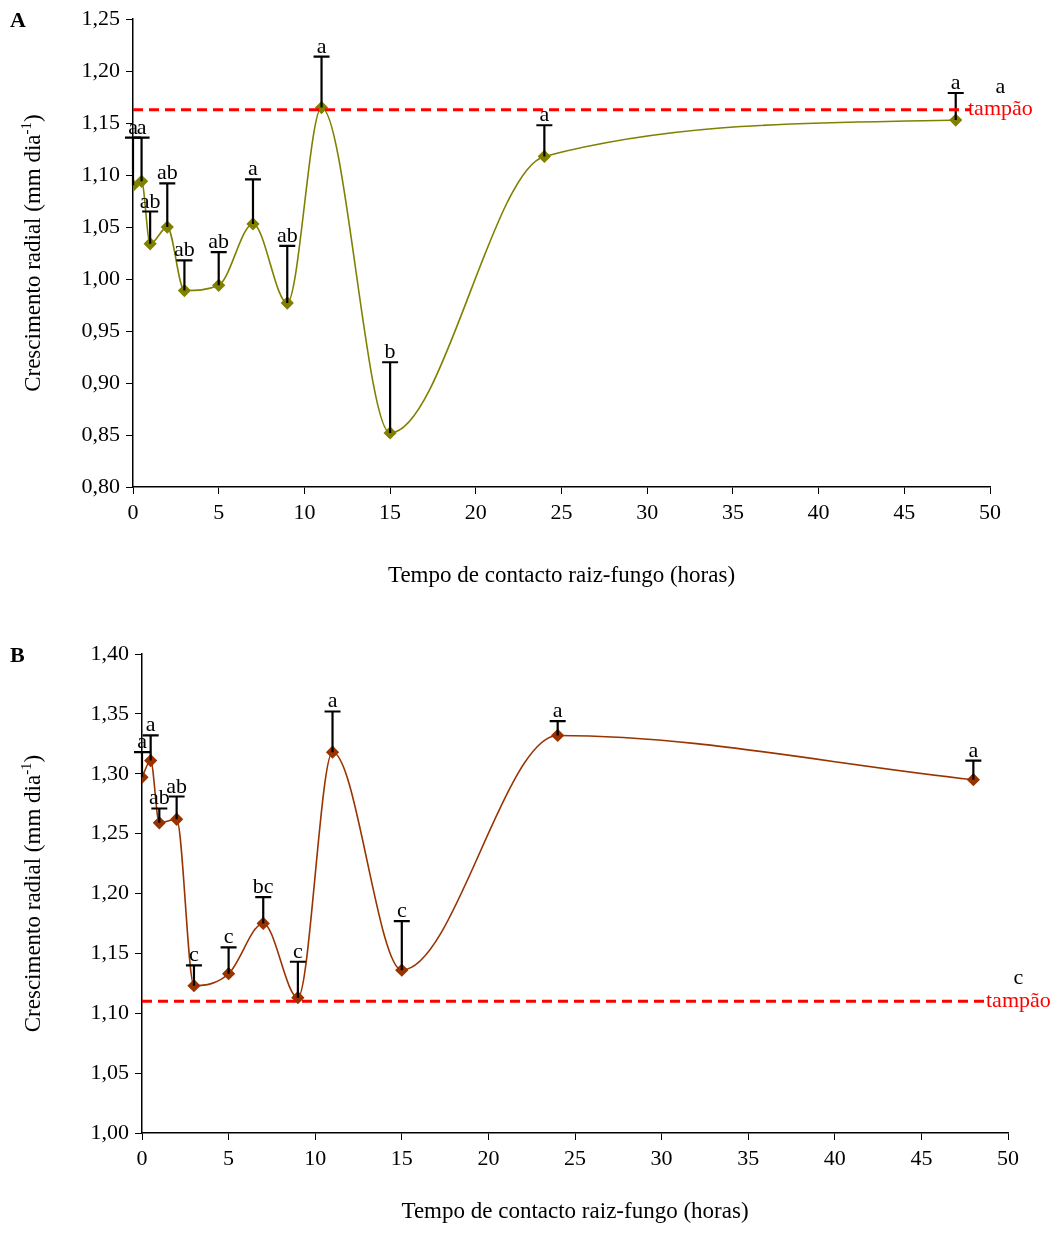  Describe the element at coordinates (1000, 85) in the screenshot. I see `text: a` at that location.